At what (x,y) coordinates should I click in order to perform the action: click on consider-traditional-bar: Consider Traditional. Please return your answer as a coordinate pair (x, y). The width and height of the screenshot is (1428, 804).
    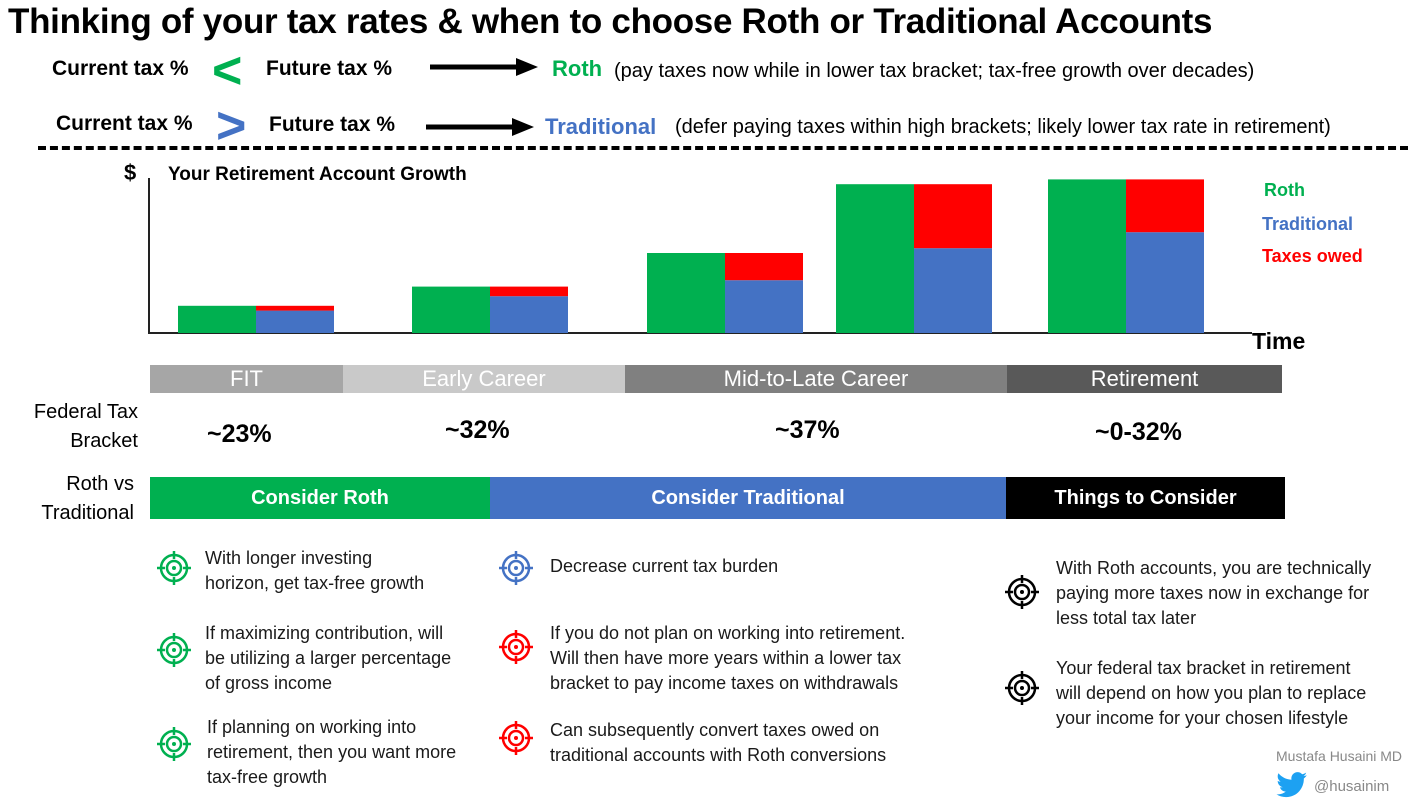
    Looking at the image, I should click on (748, 498).